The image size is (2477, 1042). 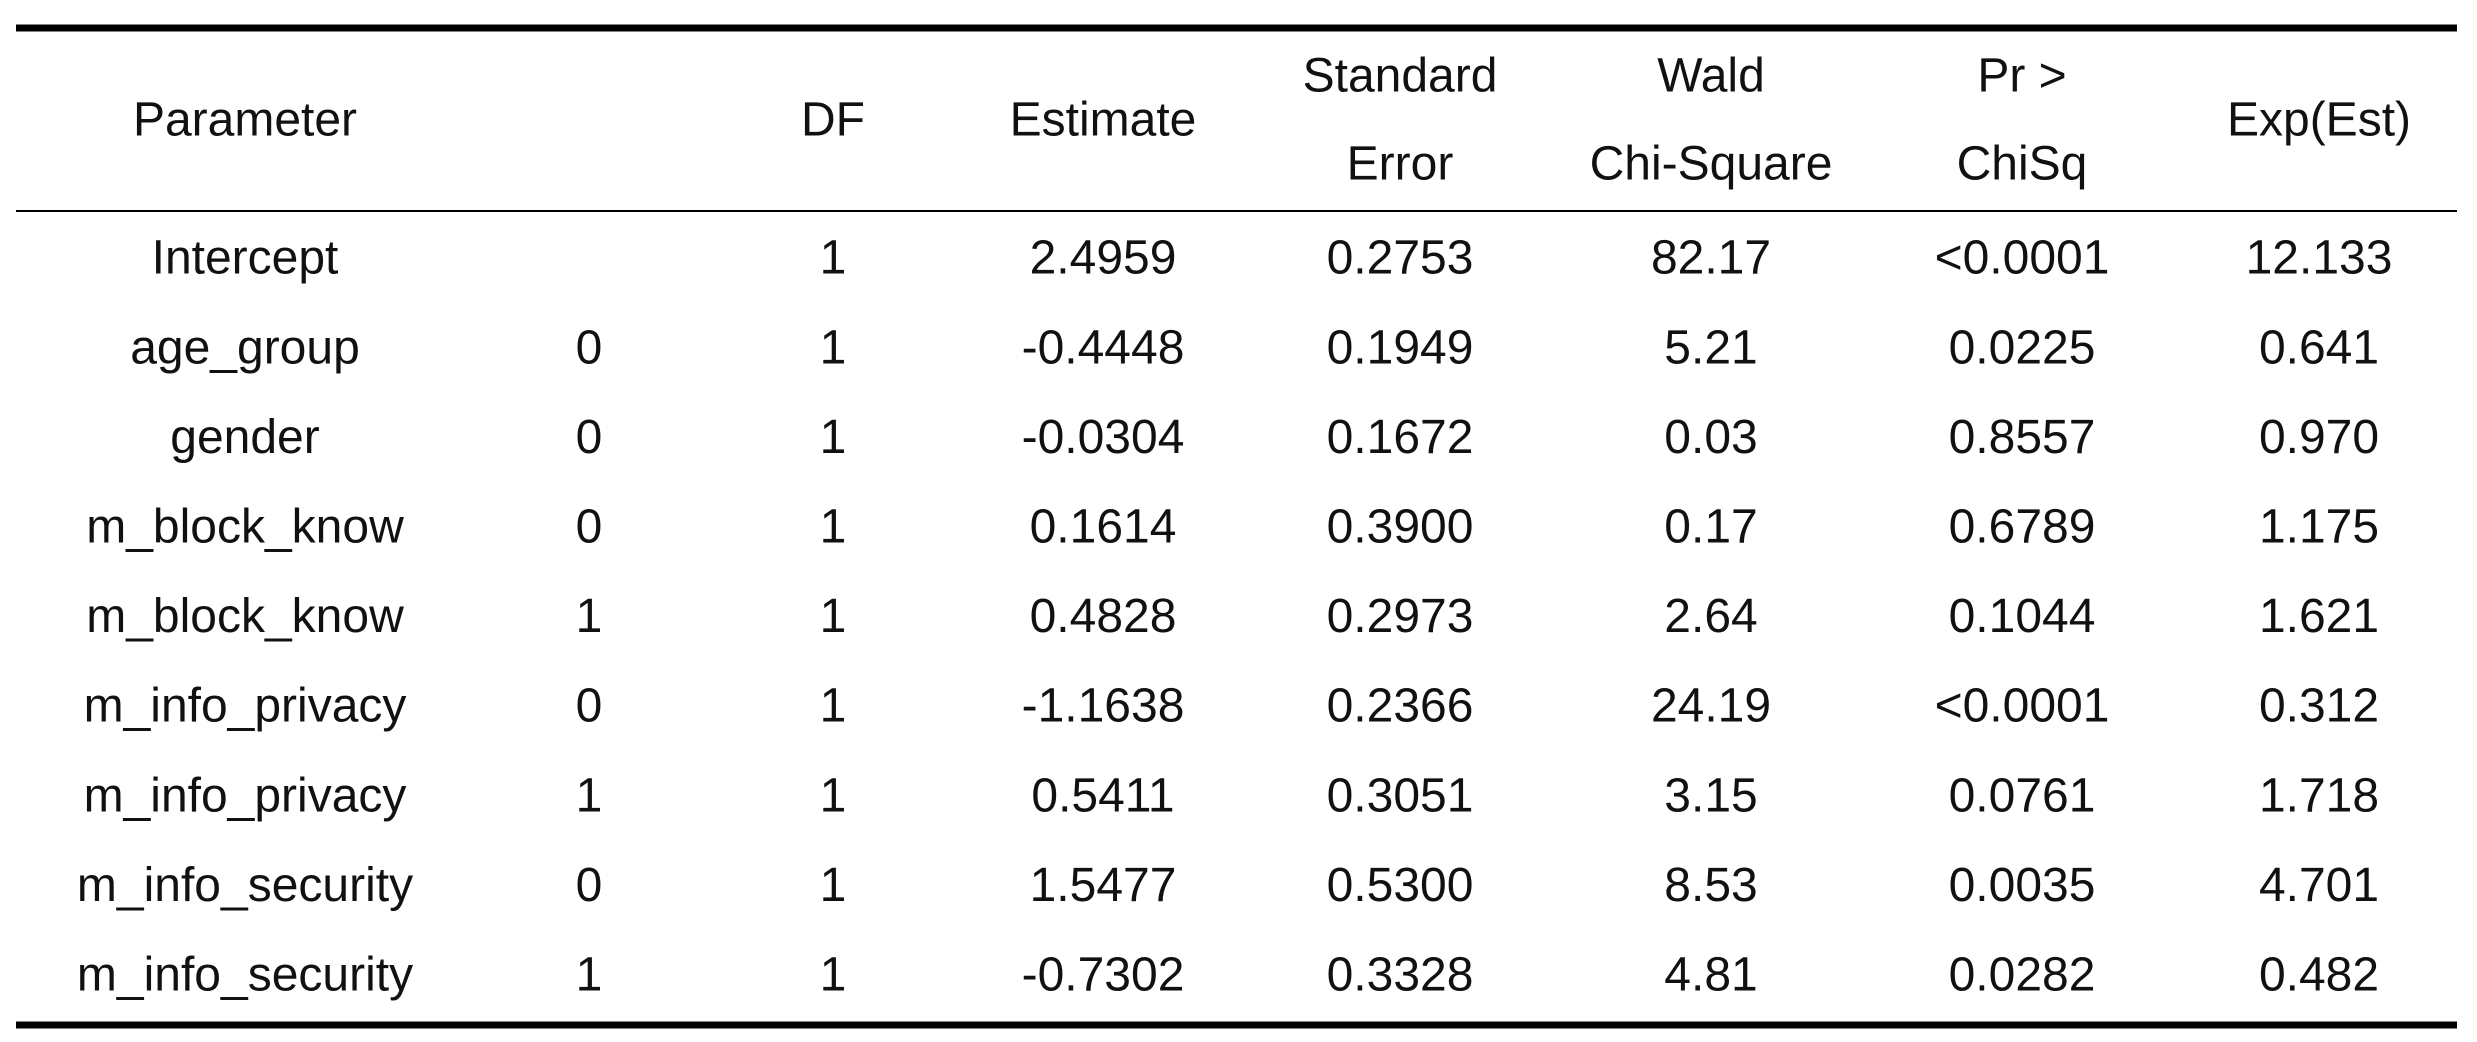 I want to click on table-cell: 0.3051, so click(x=1400, y=795).